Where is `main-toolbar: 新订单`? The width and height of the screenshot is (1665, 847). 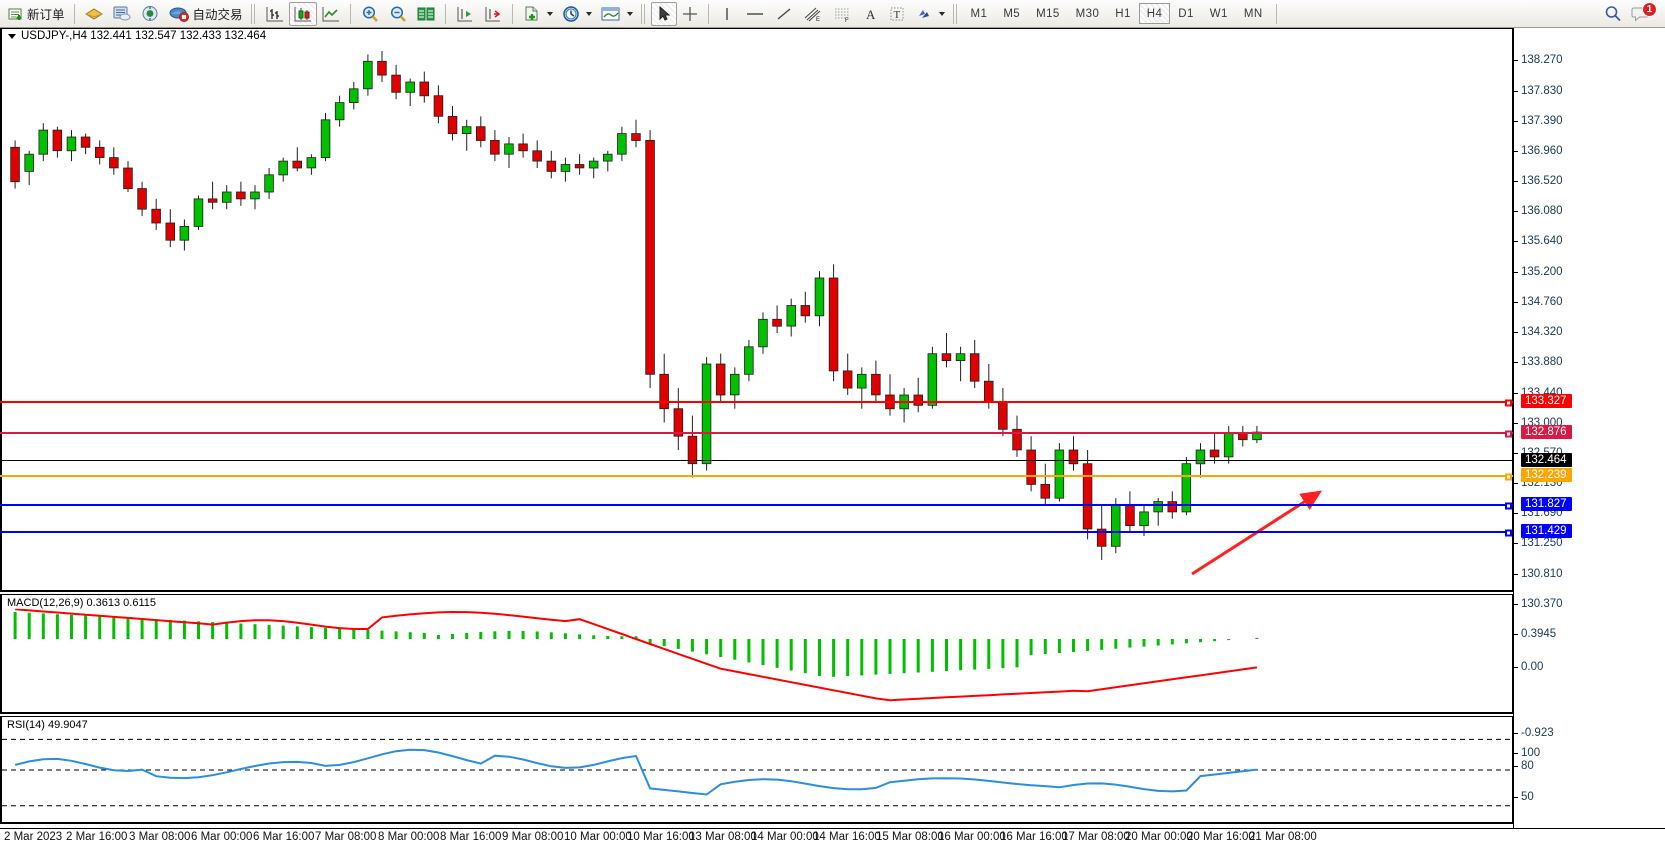 main-toolbar: 新订单 is located at coordinates (832, 14).